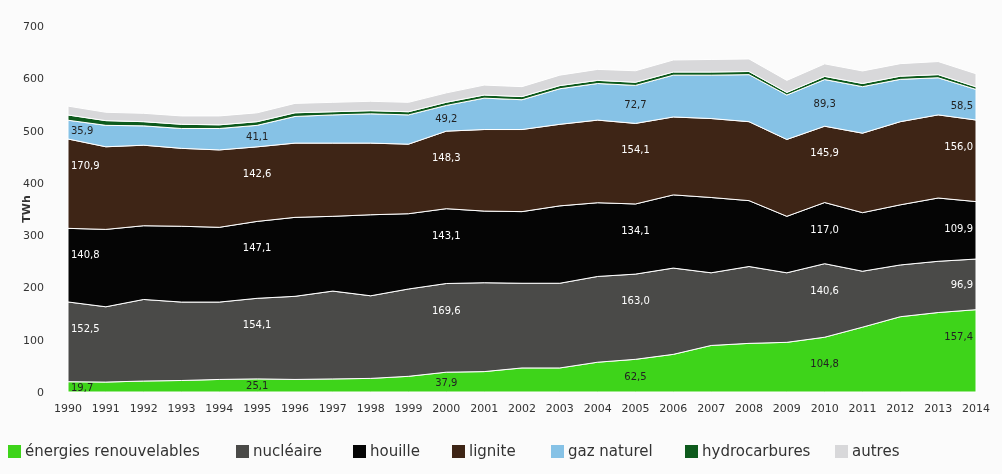  I want to click on y-tick-label: 0, so click(40, 392).